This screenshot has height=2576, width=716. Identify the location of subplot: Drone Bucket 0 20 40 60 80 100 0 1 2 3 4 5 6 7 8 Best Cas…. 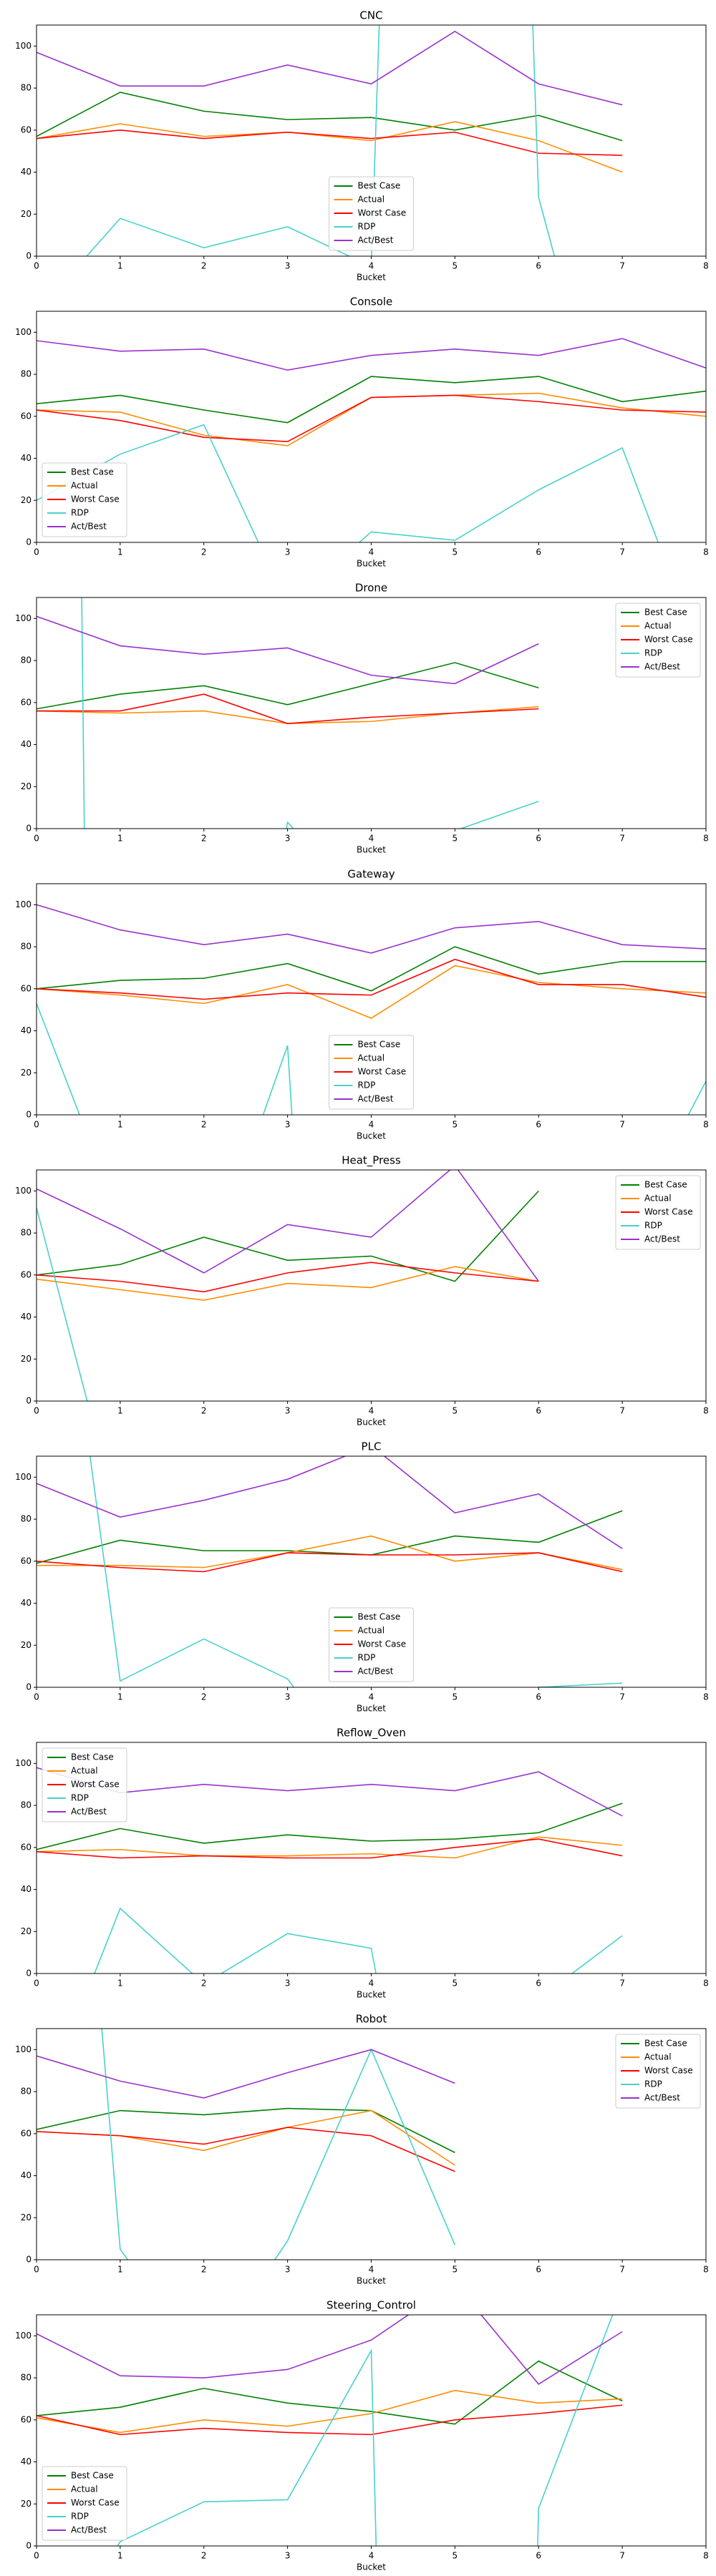
(362, 718).